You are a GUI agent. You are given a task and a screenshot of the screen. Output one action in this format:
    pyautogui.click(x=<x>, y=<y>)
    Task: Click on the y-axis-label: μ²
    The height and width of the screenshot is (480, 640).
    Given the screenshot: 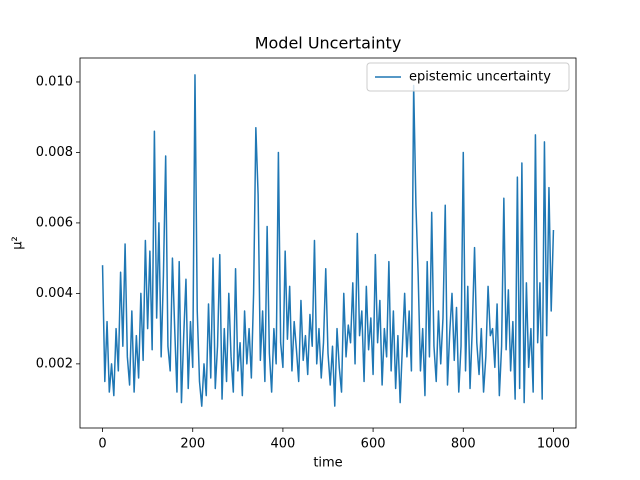 What is the action you would take?
    pyautogui.click(x=18, y=242)
    